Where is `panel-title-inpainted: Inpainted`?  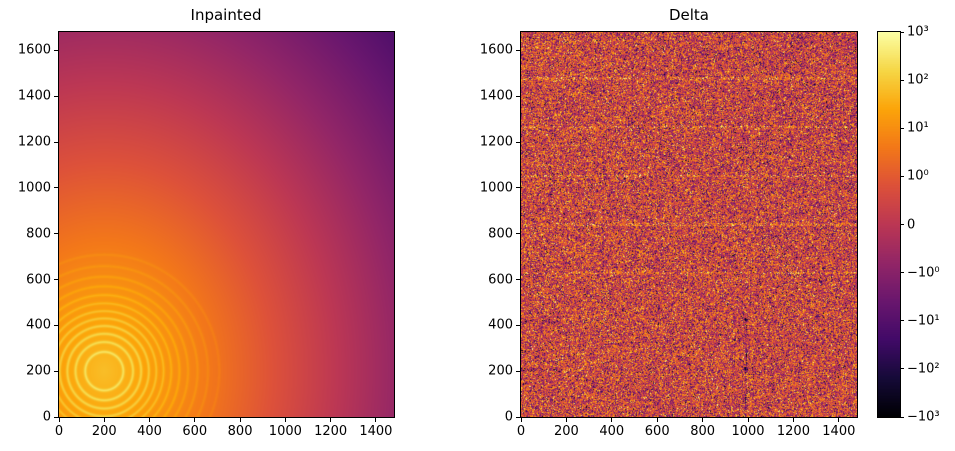 panel-title-inpainted: Inpainted is located at coordinates (226, 15).